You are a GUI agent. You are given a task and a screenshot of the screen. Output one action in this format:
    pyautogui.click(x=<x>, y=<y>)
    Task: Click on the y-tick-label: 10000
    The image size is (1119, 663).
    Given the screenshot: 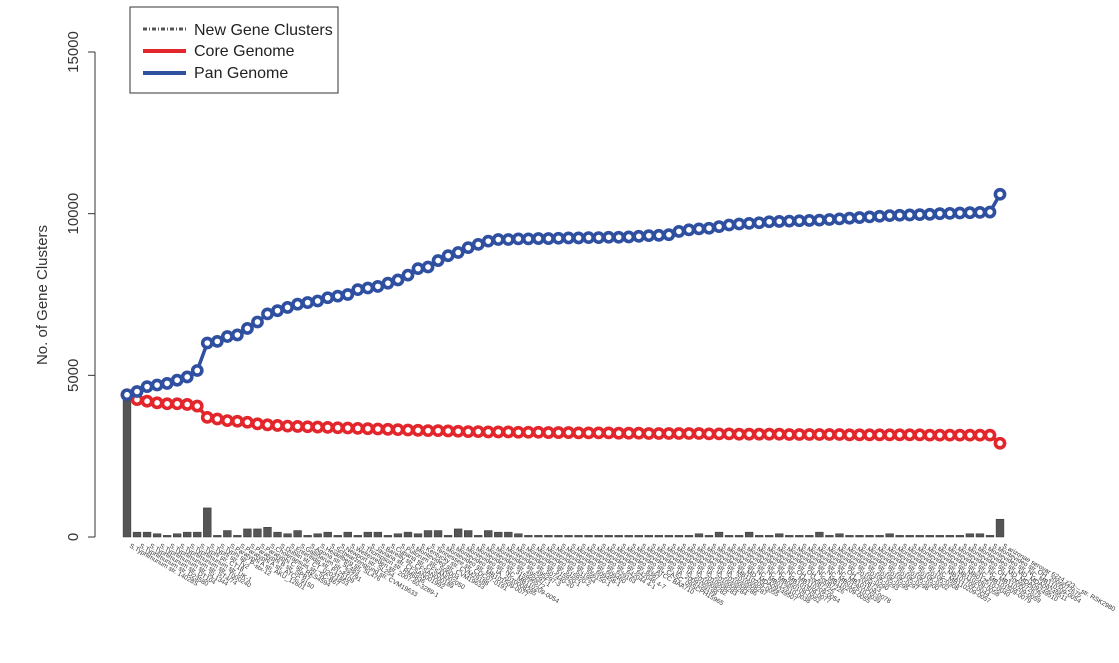 What is the action you would take?
    pyautogui.click(x=73, y=214)
    